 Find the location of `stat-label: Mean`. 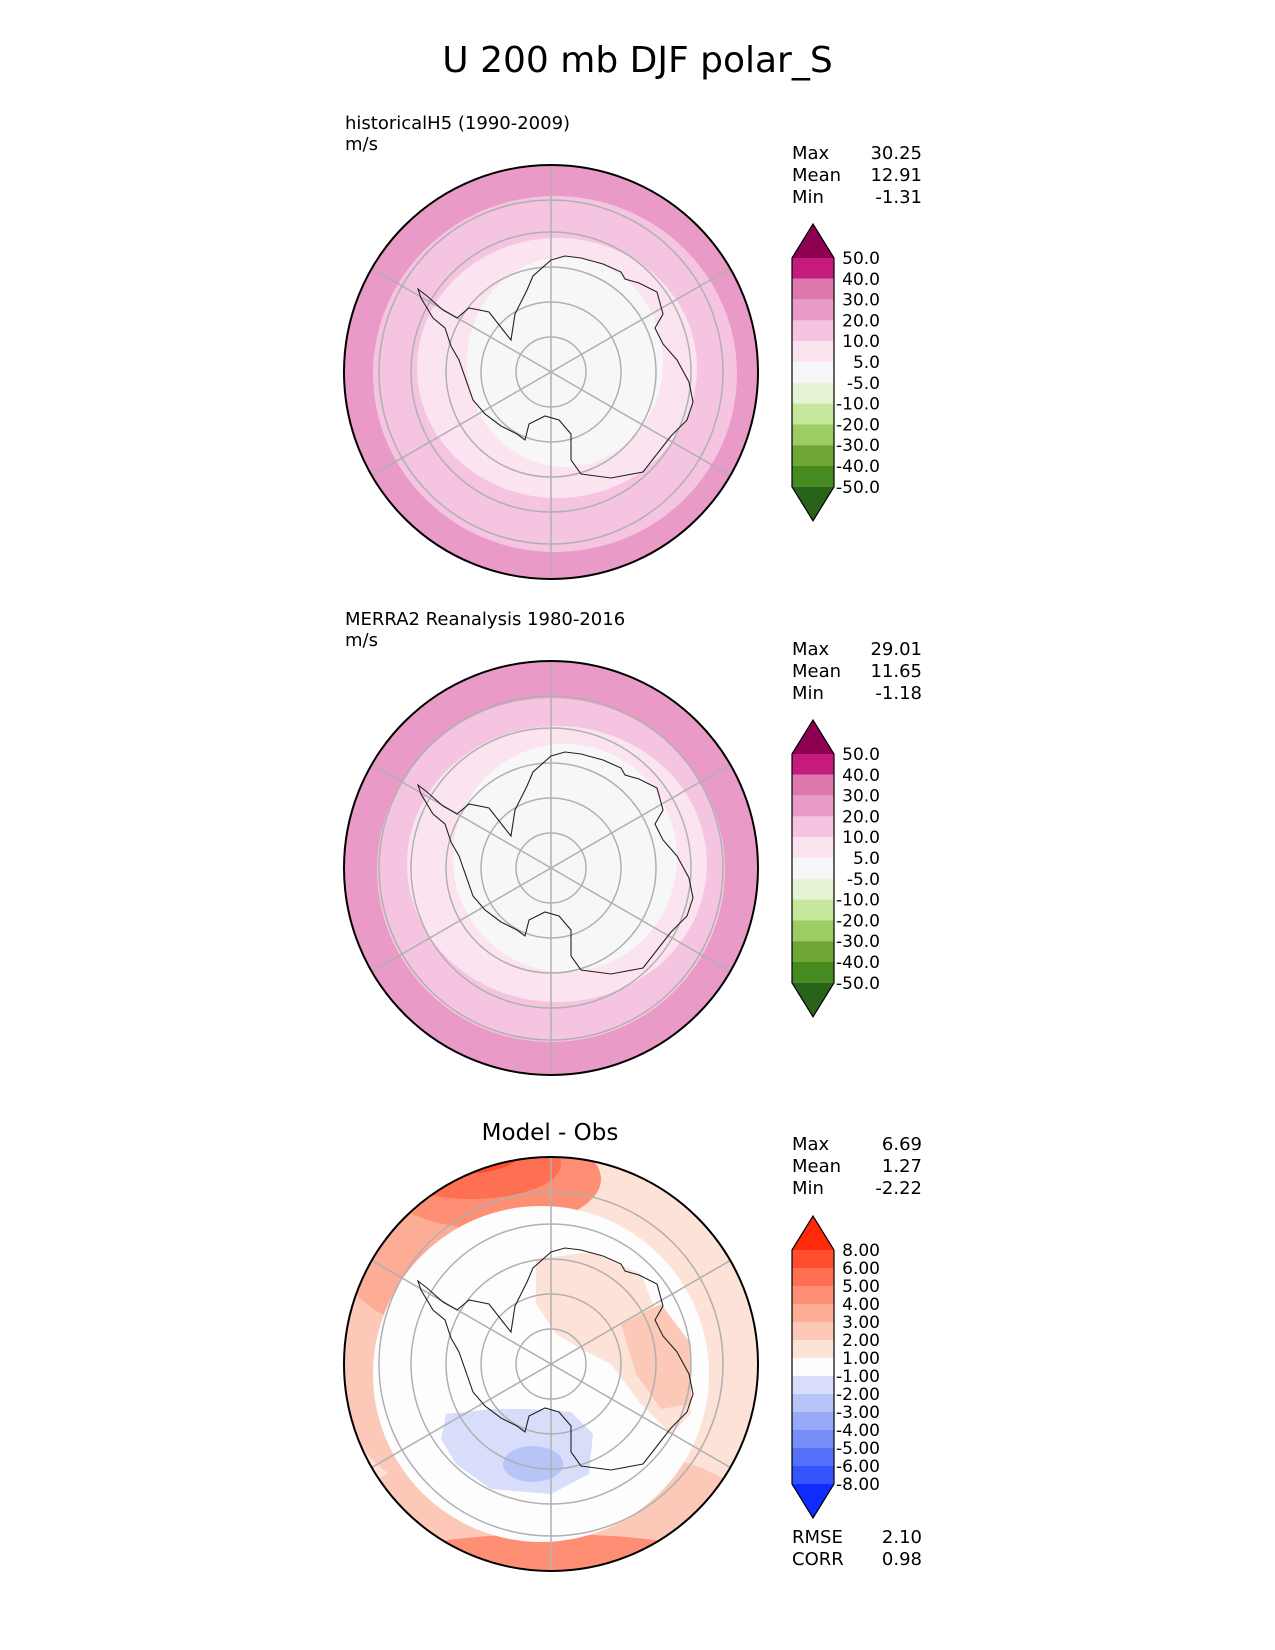

stat-label: Mean is located at coordinates (817, 1166).